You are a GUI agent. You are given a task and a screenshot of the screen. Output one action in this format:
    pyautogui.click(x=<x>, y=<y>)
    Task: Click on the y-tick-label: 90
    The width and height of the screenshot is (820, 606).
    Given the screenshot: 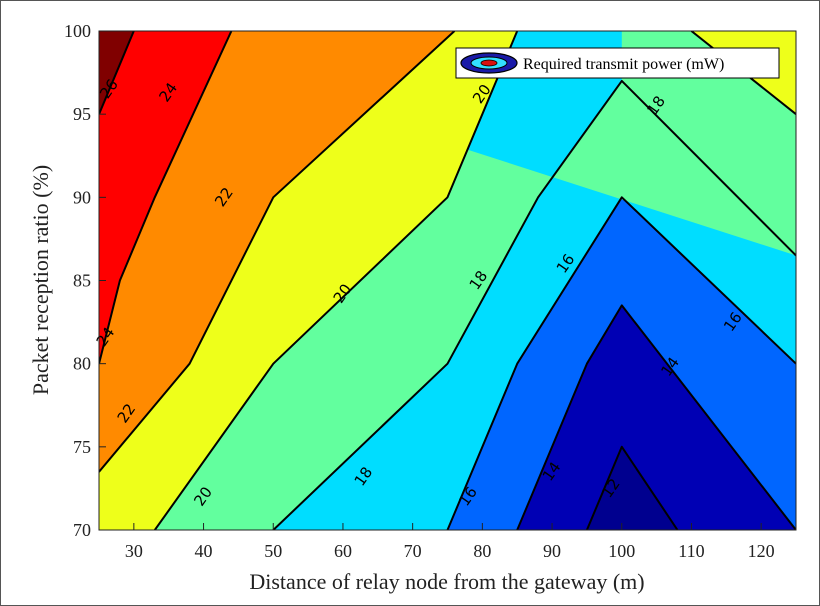 What is the action you would take?
    pyautogui.click(x=82, y=197)
    